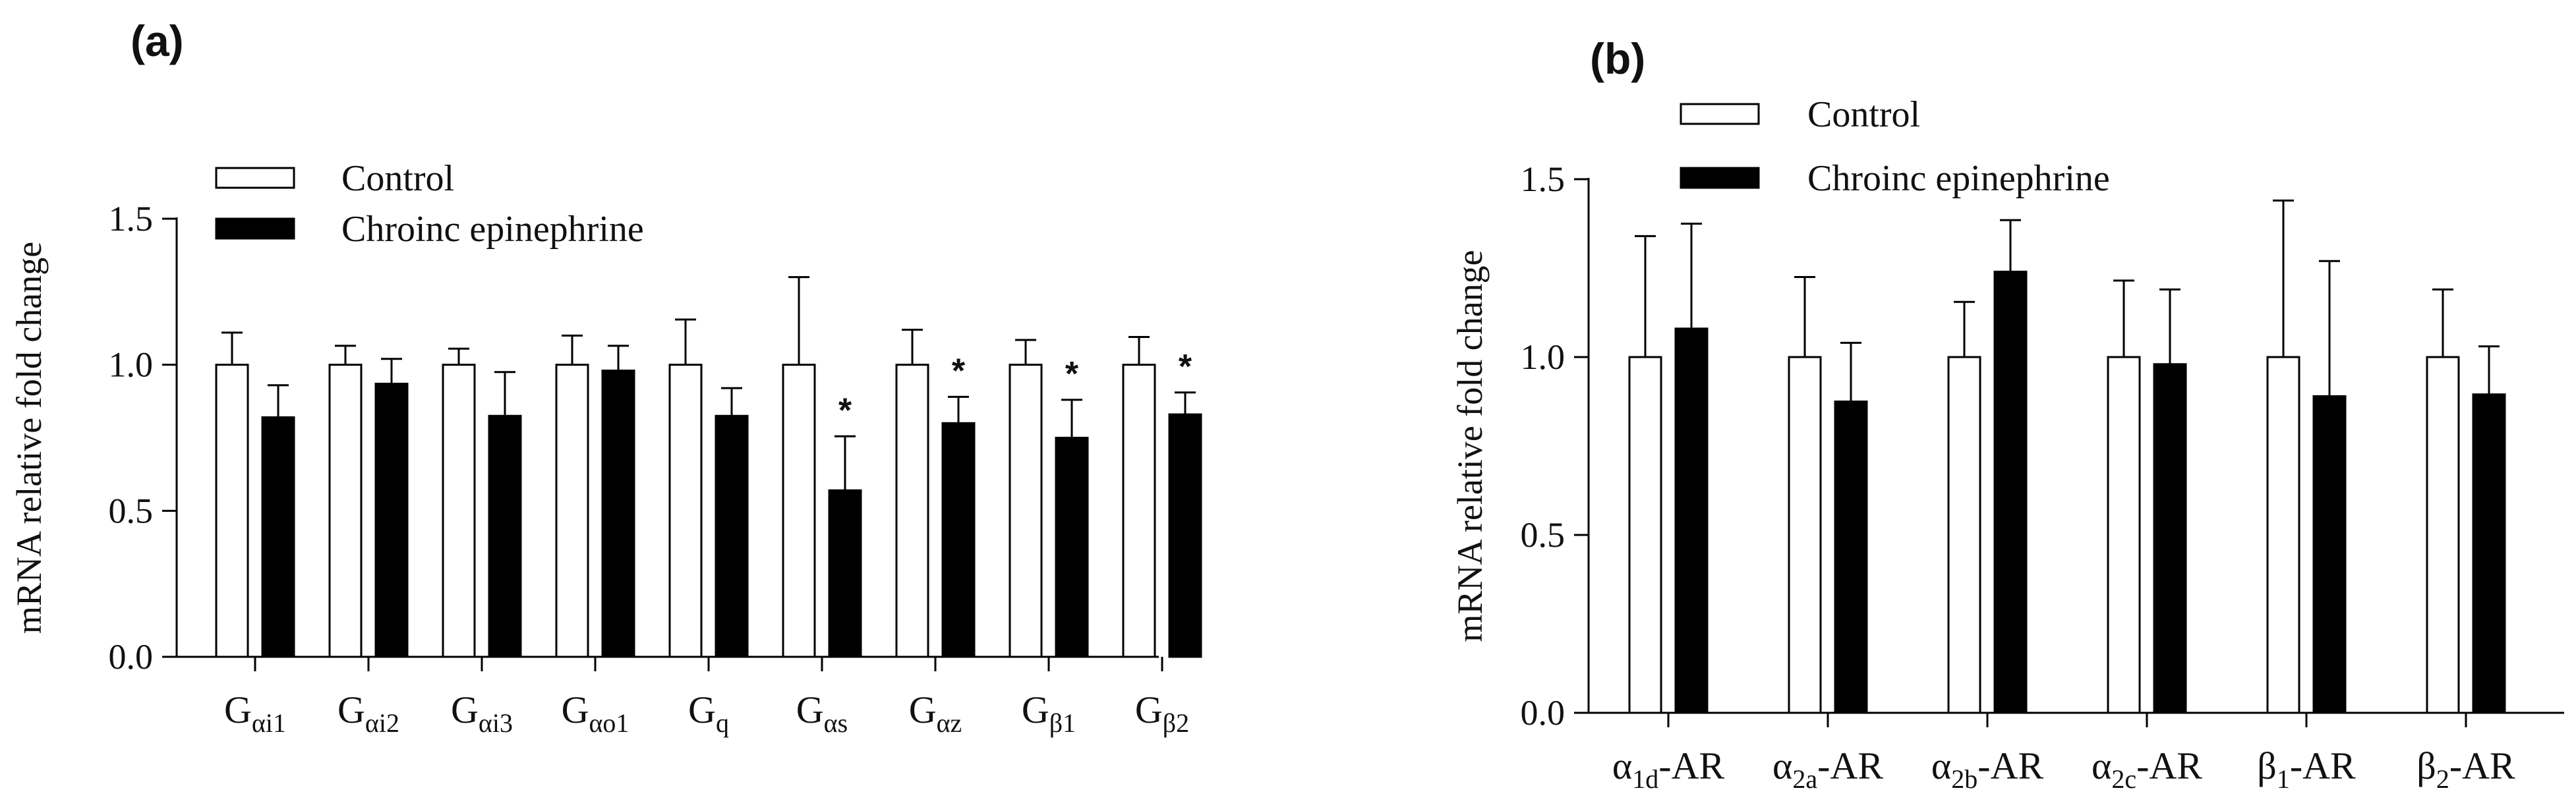  What do you see at coordinates (131, 510) in the screenshot?
I see `panel-a-y-tick-label: 0.5` at bounding box center [131, 510].